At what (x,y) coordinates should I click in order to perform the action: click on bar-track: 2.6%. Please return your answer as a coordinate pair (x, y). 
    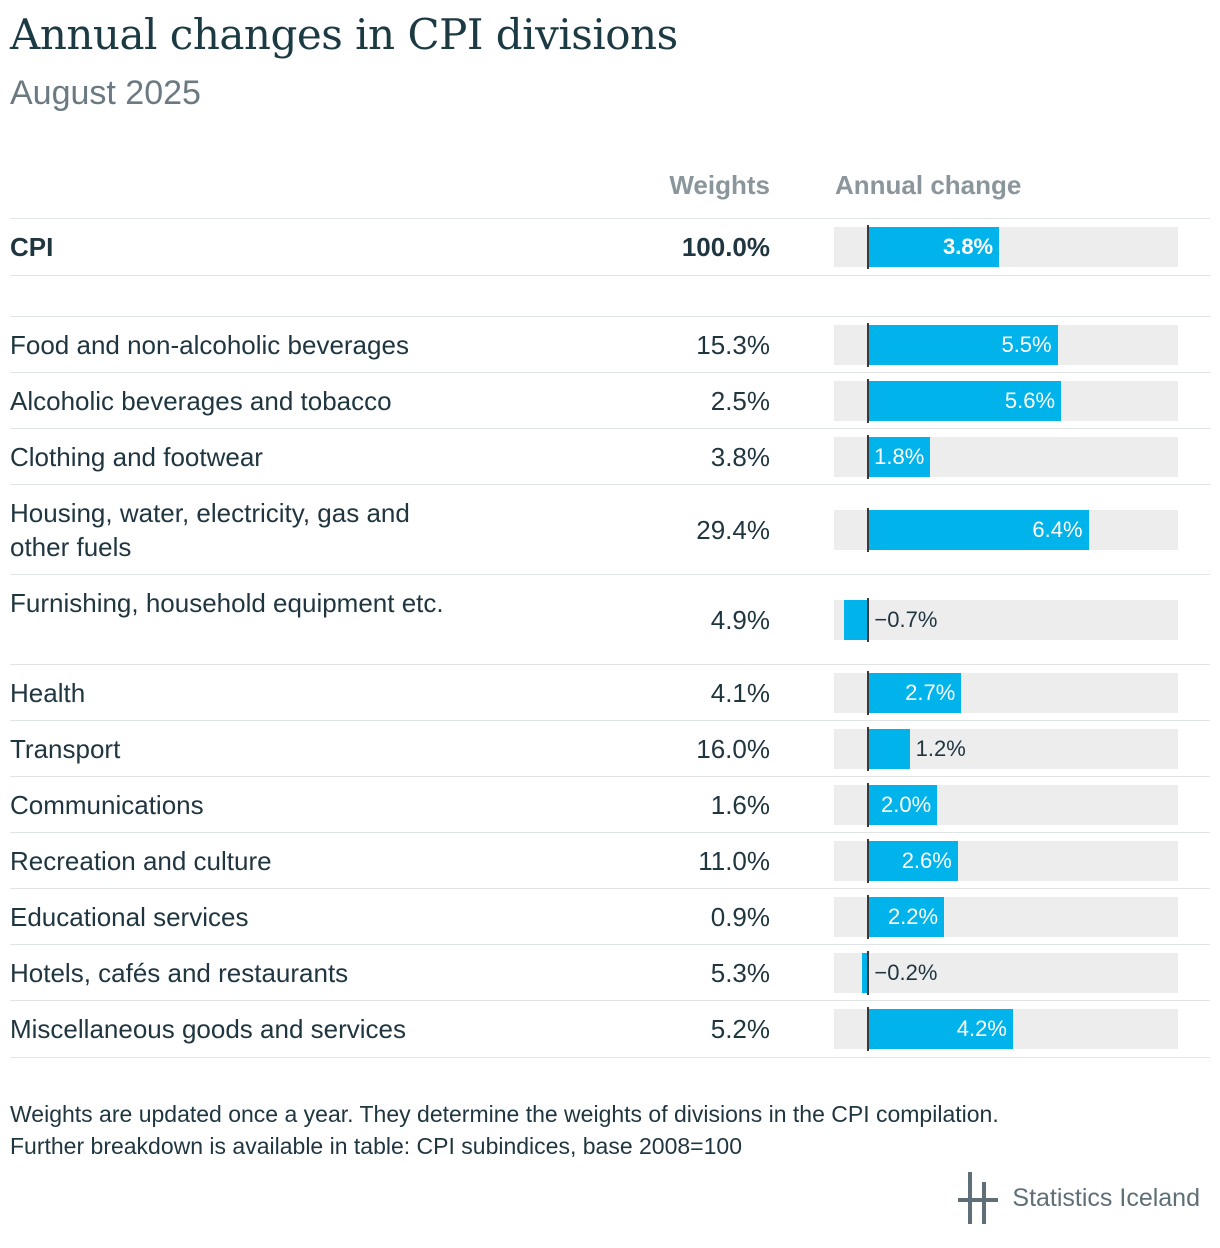
    Looking at the image, I should click on (1006, 861).